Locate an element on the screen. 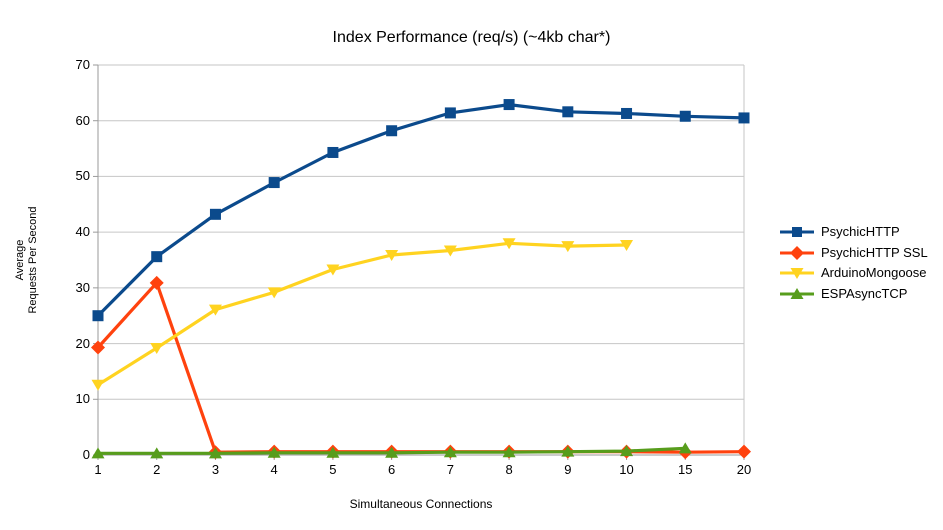 This screenshot has height=530, width=943. x-tick-label: 4 is located at coordinates (274, 469).